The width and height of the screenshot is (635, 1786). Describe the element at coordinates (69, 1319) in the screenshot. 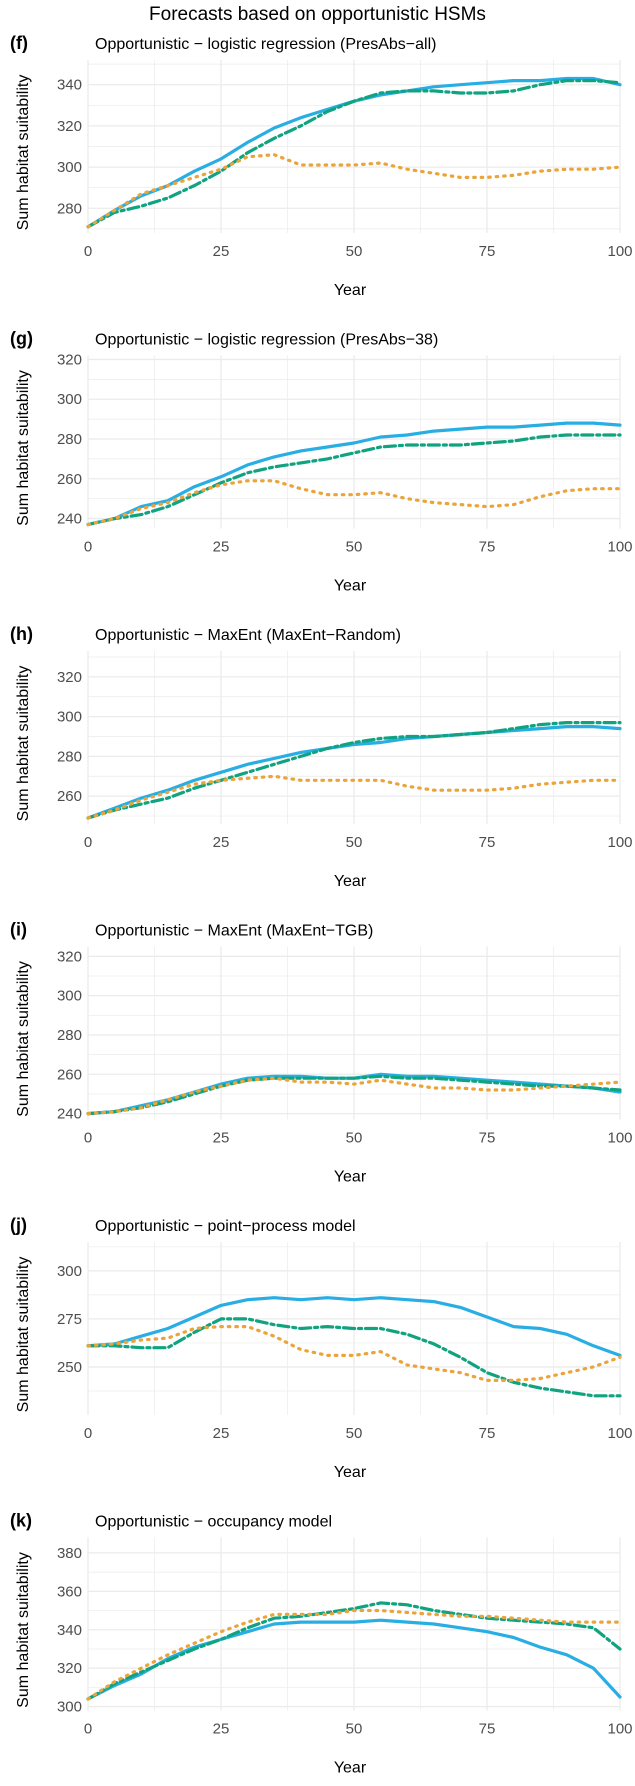

I see `y-tick-label: 275` at that location.